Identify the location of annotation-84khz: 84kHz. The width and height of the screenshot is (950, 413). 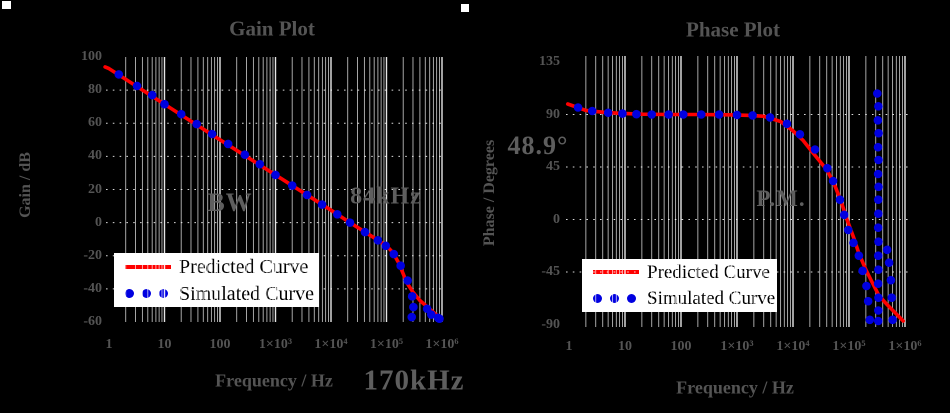
(386, 196).